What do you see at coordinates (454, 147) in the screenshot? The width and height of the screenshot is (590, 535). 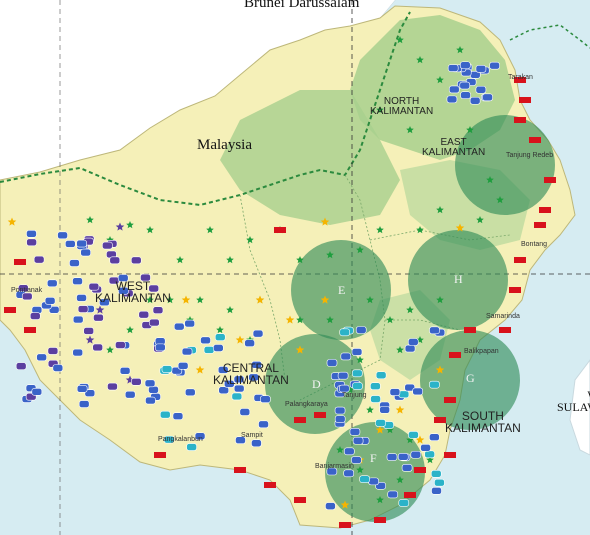 I see `province-label-east-kalimantan: EAST KALIMANTAN` at bounding box center [454, 147].